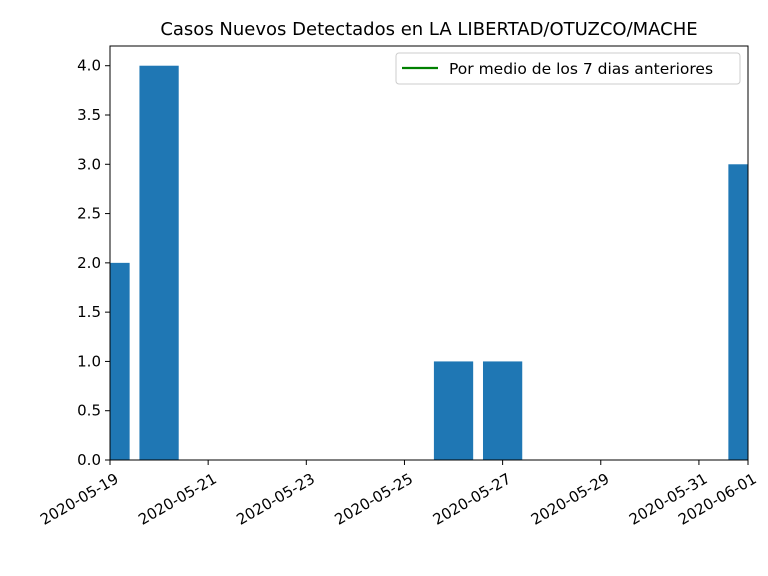  What do you see at coordinates (89, 66) in the screenshot?
I see `y-tick-label: 4.0` at bounding box center [89, 66].